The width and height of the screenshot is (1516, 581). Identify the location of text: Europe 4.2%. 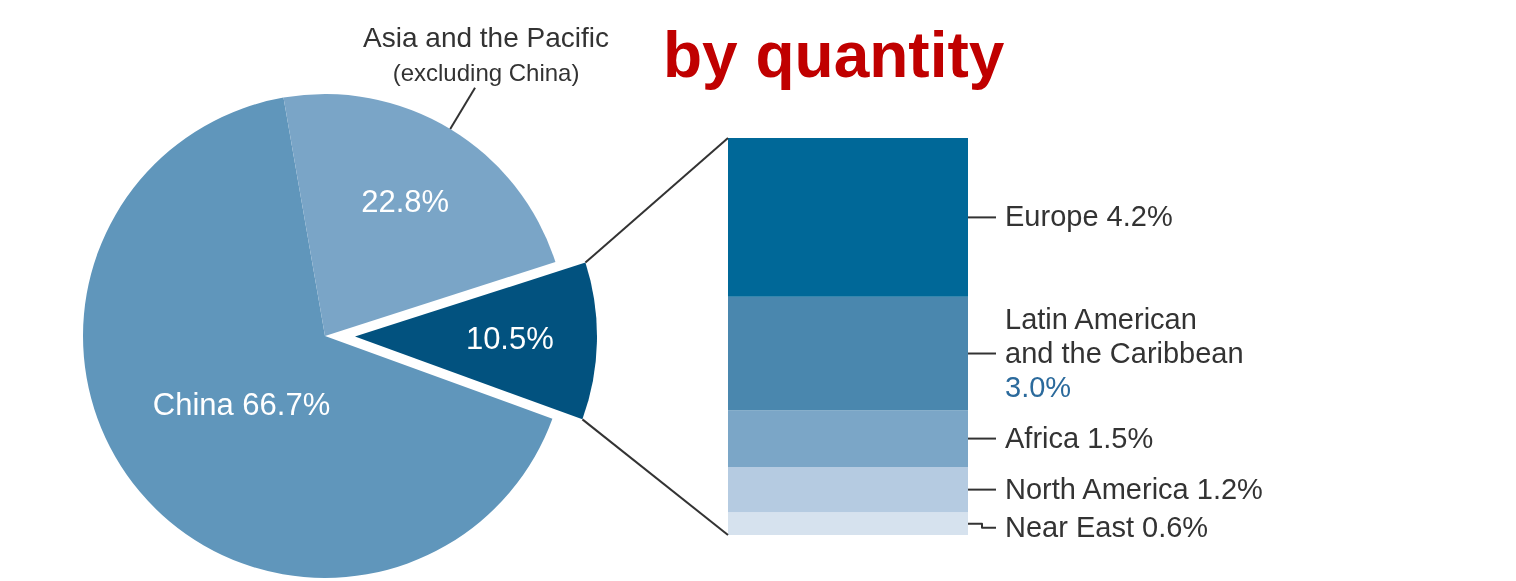
(1089, 216).